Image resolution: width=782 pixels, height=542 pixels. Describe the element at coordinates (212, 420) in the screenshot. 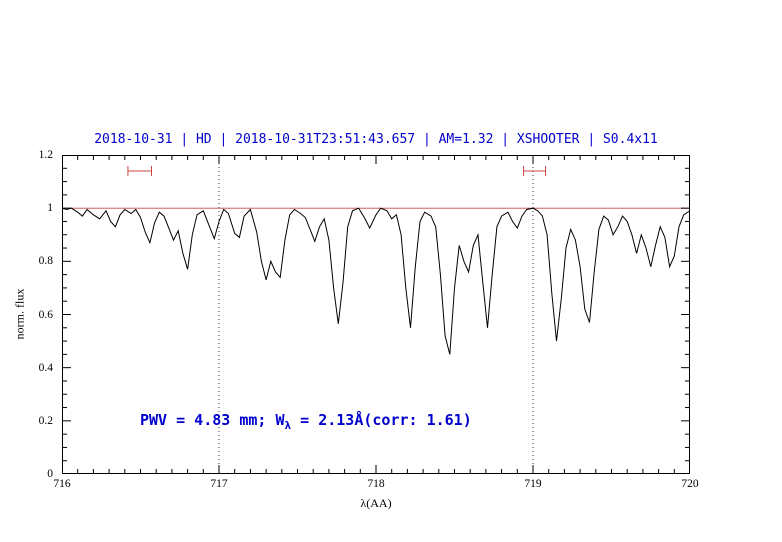

I see `pwv-annotation-prefix: PWV = 4.83 mm; W` at that location.